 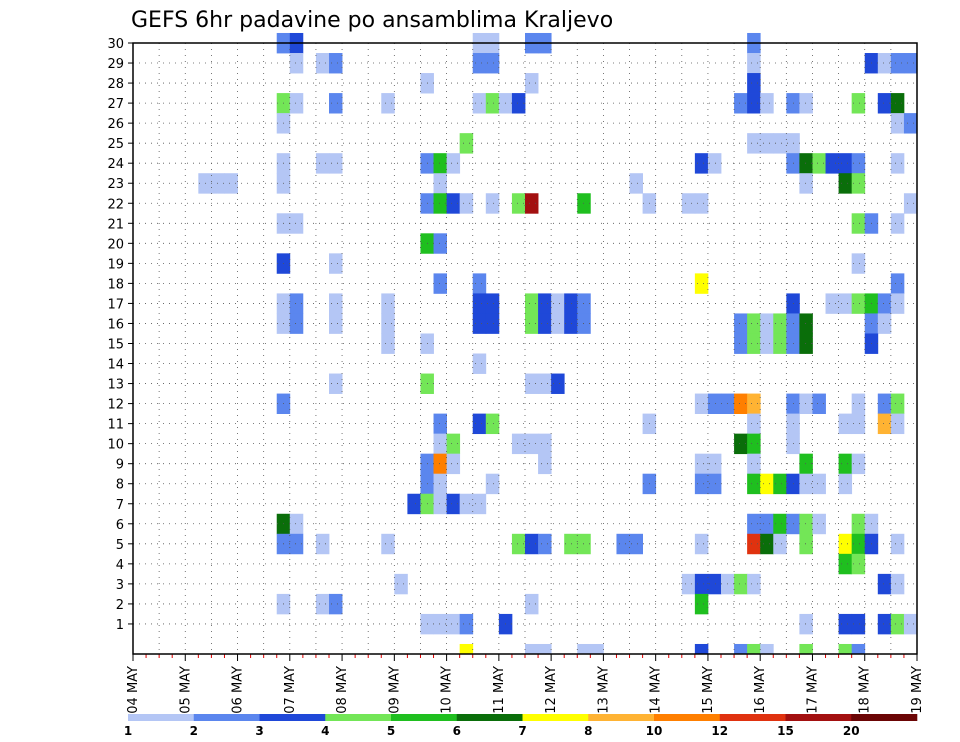 What do you see at coordinates (391, 731) in the screenshot?
I see `legend-label: 5` at bounding box center [391, 731].